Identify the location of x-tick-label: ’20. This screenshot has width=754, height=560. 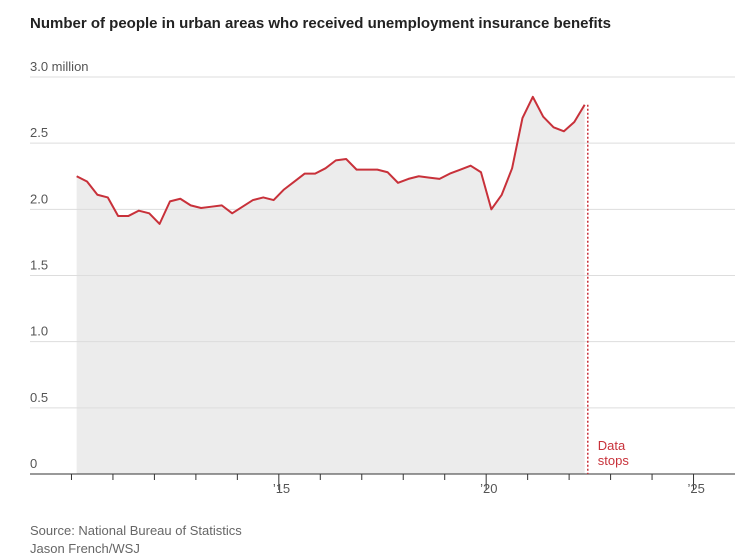
(488, 488).